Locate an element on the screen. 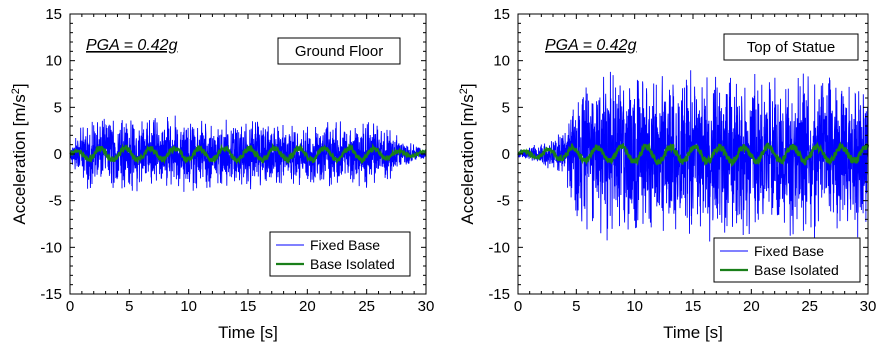 The width and height of the screenshot is (877, 346). series-line-fixed-base is located at coordinates (248, 153).